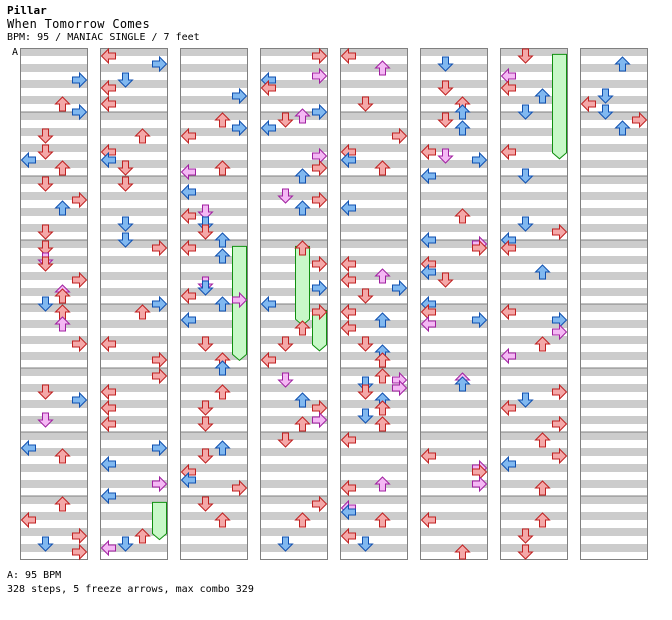 Image resolution: width=672 pixels, height=620 pixels. Describe the element at coordinates (78, 24) in the screenshot. I see `song-title: When Tomorrow Comes` at that location.